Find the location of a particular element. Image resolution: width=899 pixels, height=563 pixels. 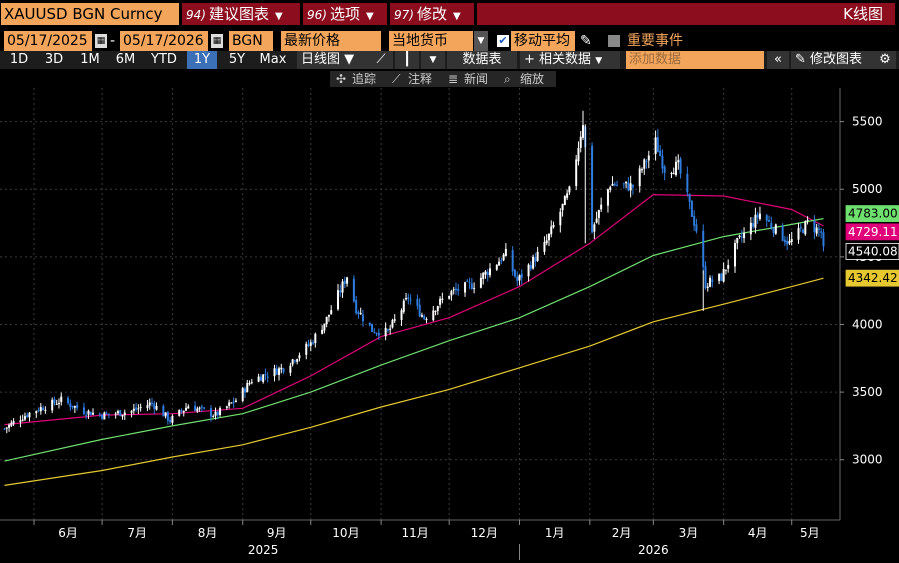

ticker-field: XAUUSD BGN Curncy is located at coordinates (90, 14).